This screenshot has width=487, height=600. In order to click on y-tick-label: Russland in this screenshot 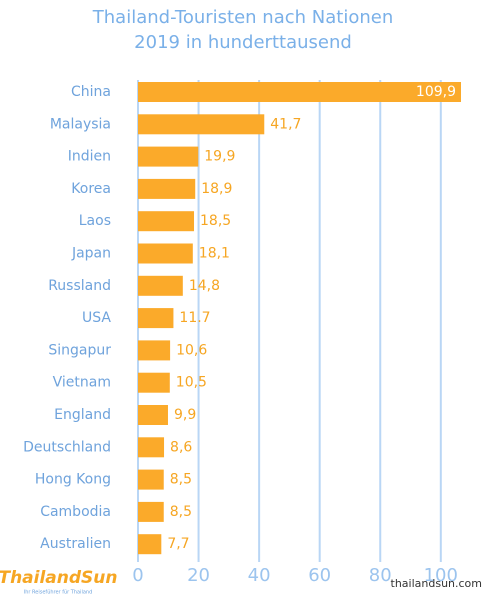, I will do `click(79, 286)`.